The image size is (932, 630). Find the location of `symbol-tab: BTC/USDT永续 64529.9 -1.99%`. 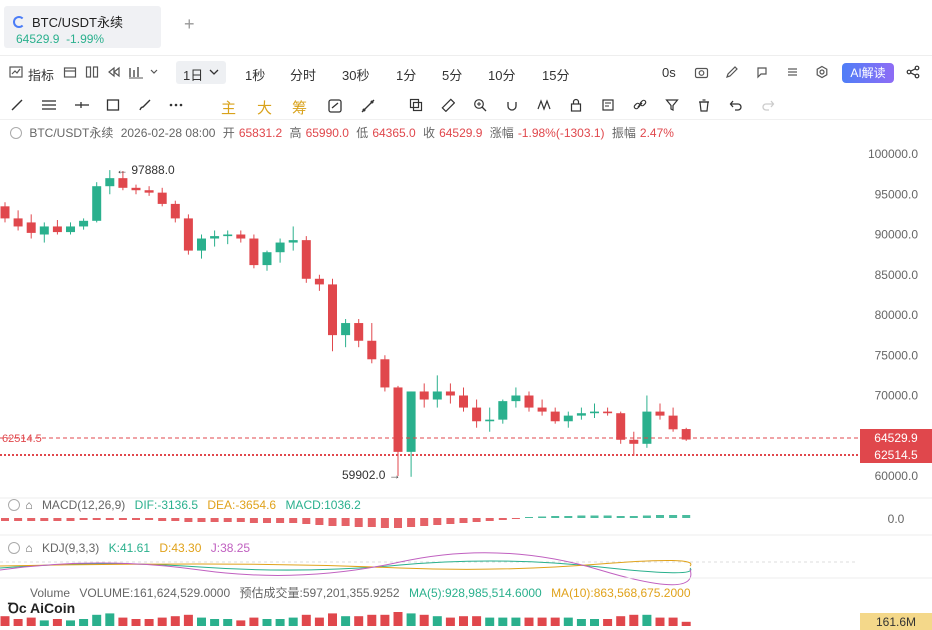

symbol-tab: BTC/USDT永续 64529.9 -1.99% is located at coordinates (82, 27).